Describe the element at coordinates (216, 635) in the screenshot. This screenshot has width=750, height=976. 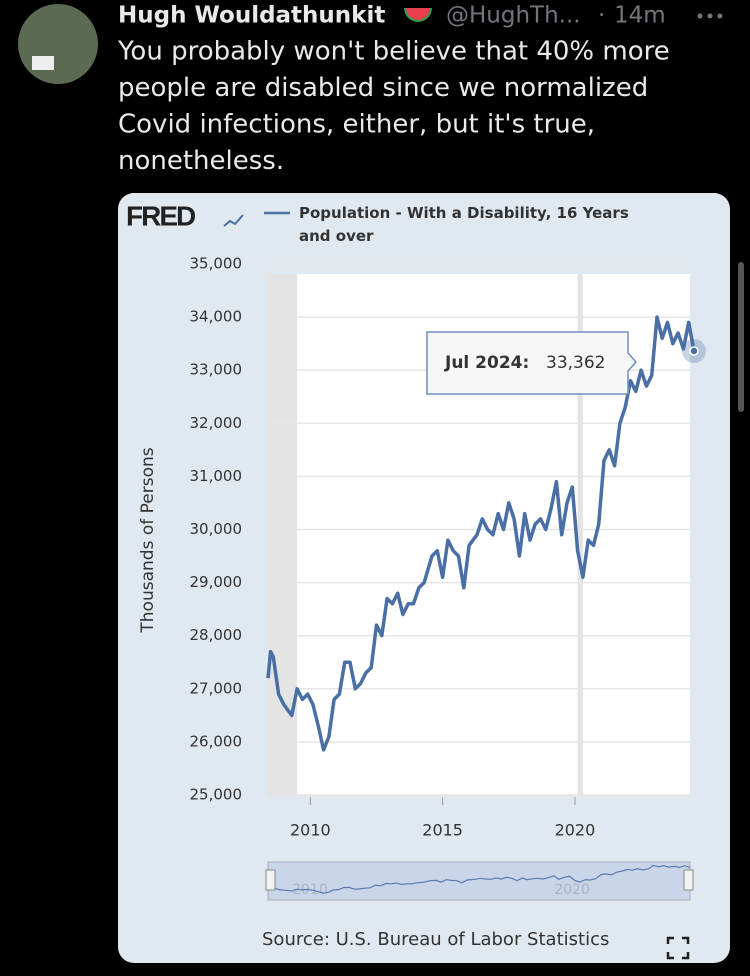
I see `y-tick-label: 28,000` at that location.